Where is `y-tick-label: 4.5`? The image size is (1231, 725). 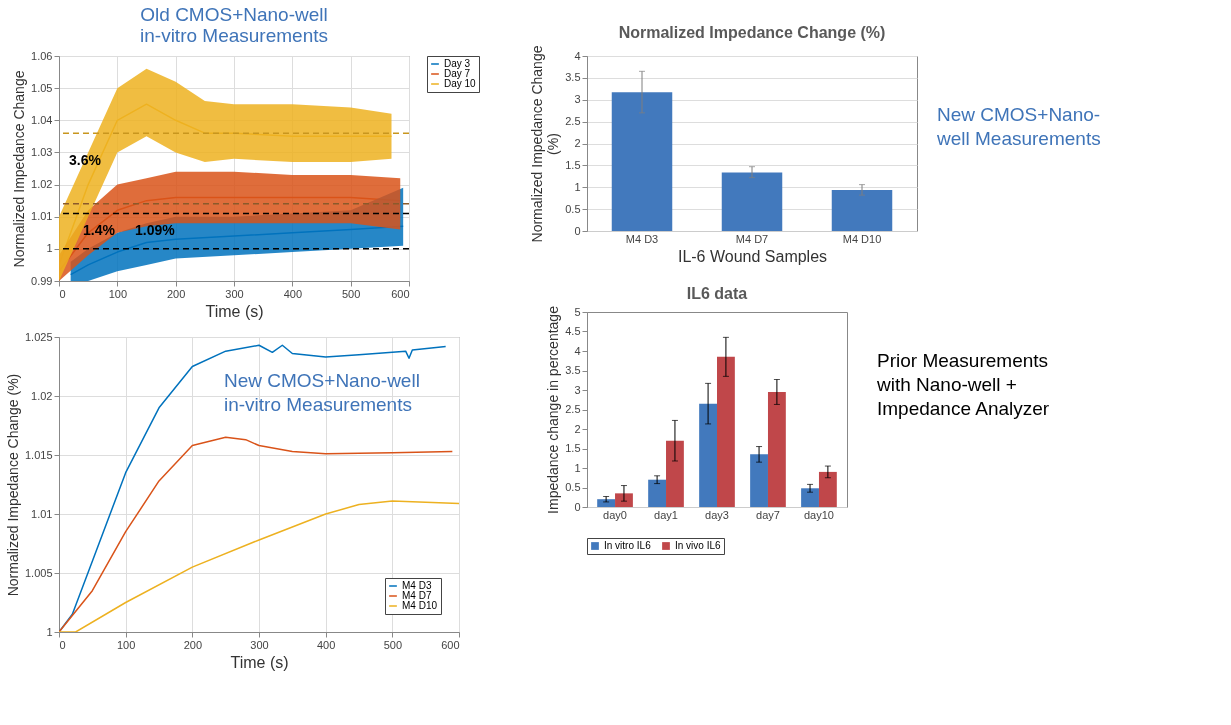 y-tick-label: 4.5 is located at coordinates (573, 331).